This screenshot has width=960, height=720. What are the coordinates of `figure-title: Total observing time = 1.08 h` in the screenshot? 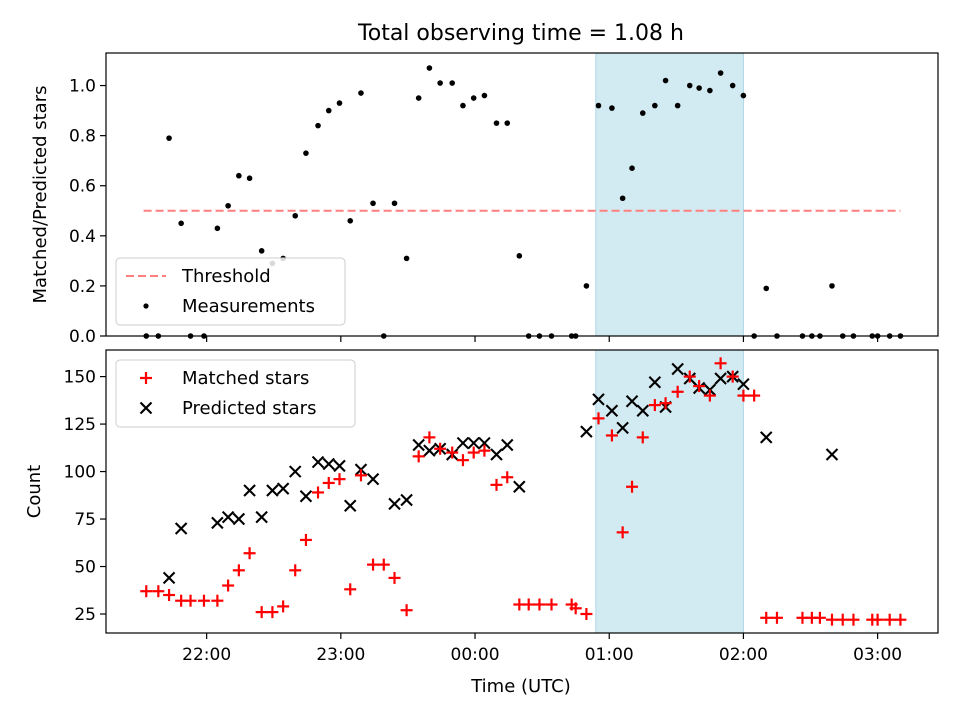 It's located at (520, 33).